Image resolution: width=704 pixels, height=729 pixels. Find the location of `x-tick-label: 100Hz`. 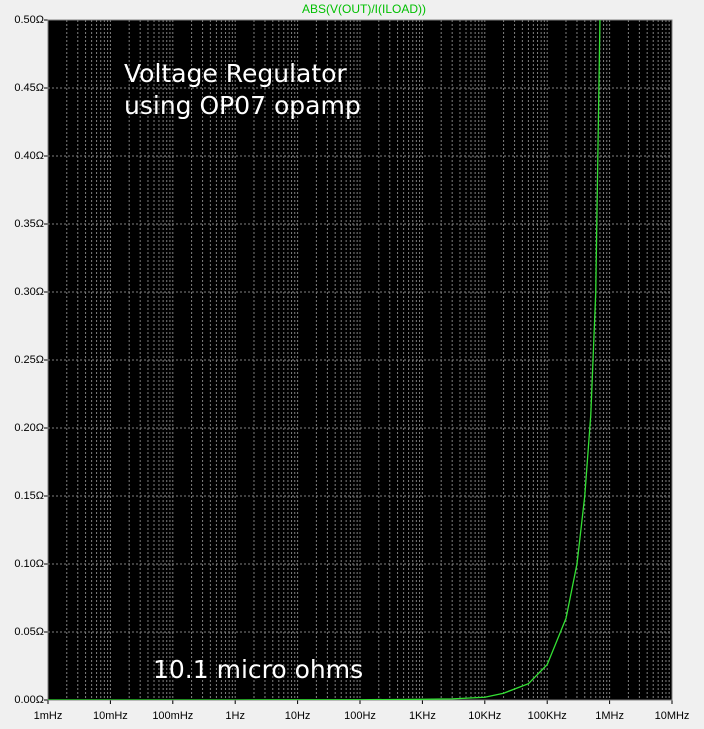

x-tick-label: 100Hz is located at coordinates (360, 716).